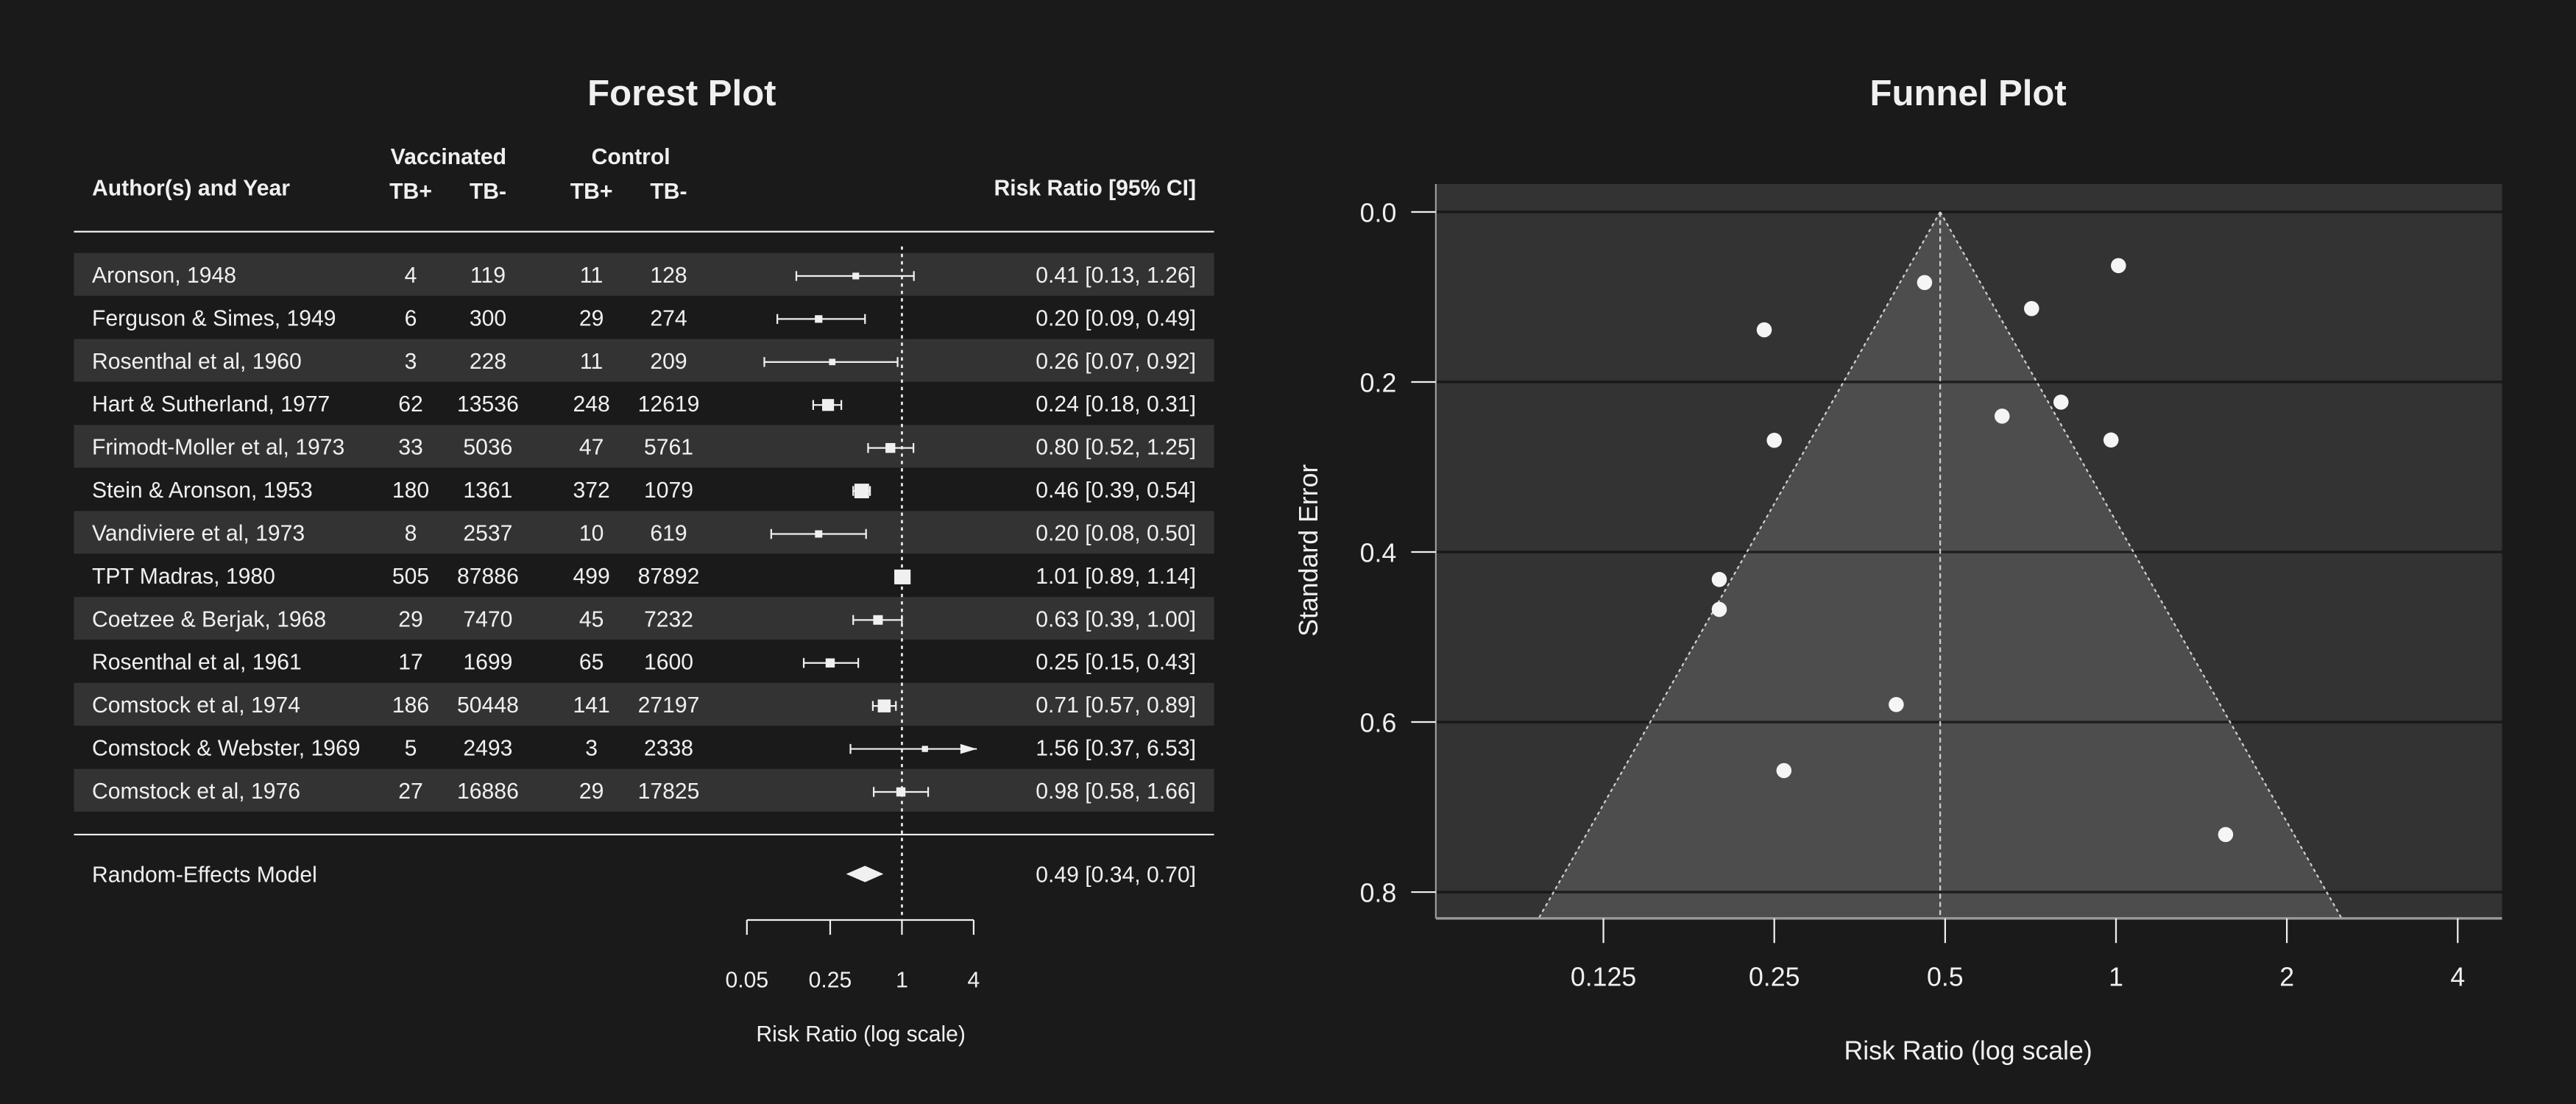 The height and width of the screenshot is (1104, 2576). Describe the element at coordinates (226, 748) in the screenshot. I see `author-cell: Comstock & Webster, 1969` at that location.